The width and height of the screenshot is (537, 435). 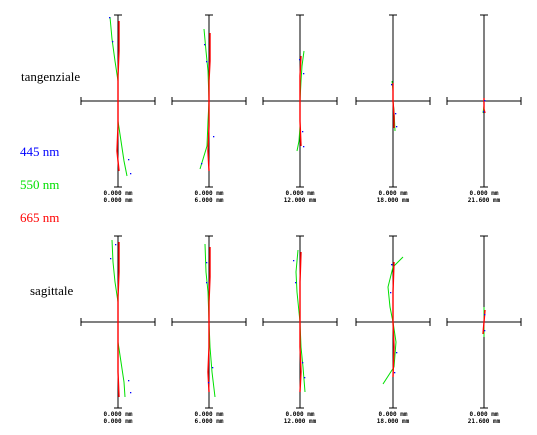 What do you see at coordinates (40, 184) in the screenshot?
I see `legend-550nm: 550 nm` at bounding box center [40, 184].